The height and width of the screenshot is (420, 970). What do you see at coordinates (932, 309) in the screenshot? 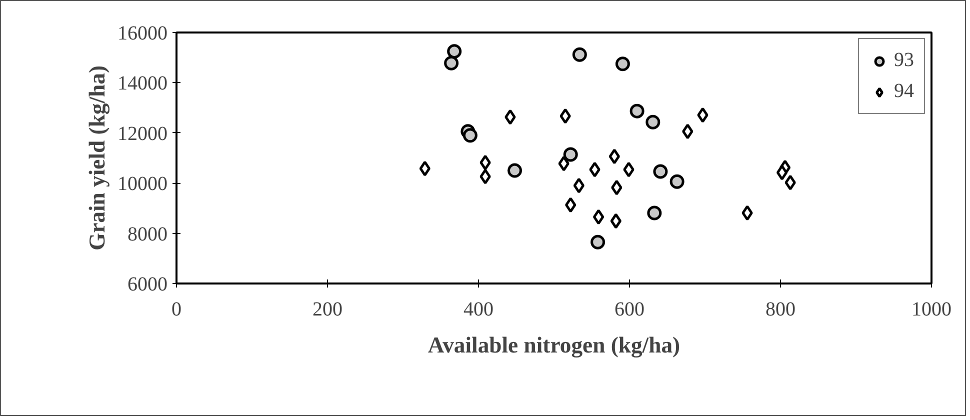
I see `x-tick-label: 1000` at bounding box center [932, 309].